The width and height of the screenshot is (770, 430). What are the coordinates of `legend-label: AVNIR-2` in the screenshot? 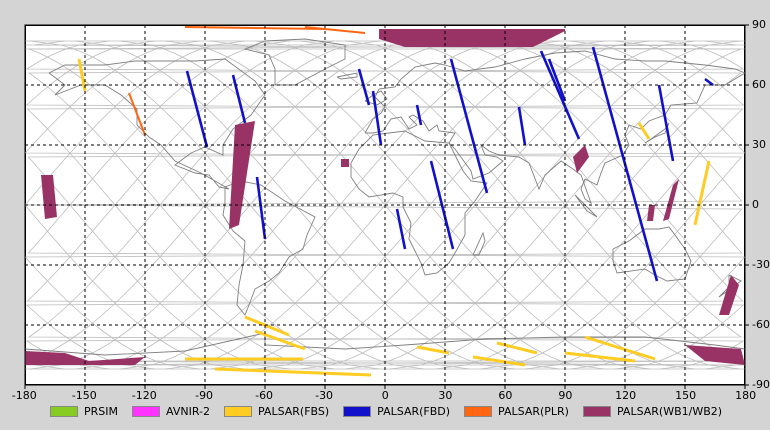 It's located at (188, 411).